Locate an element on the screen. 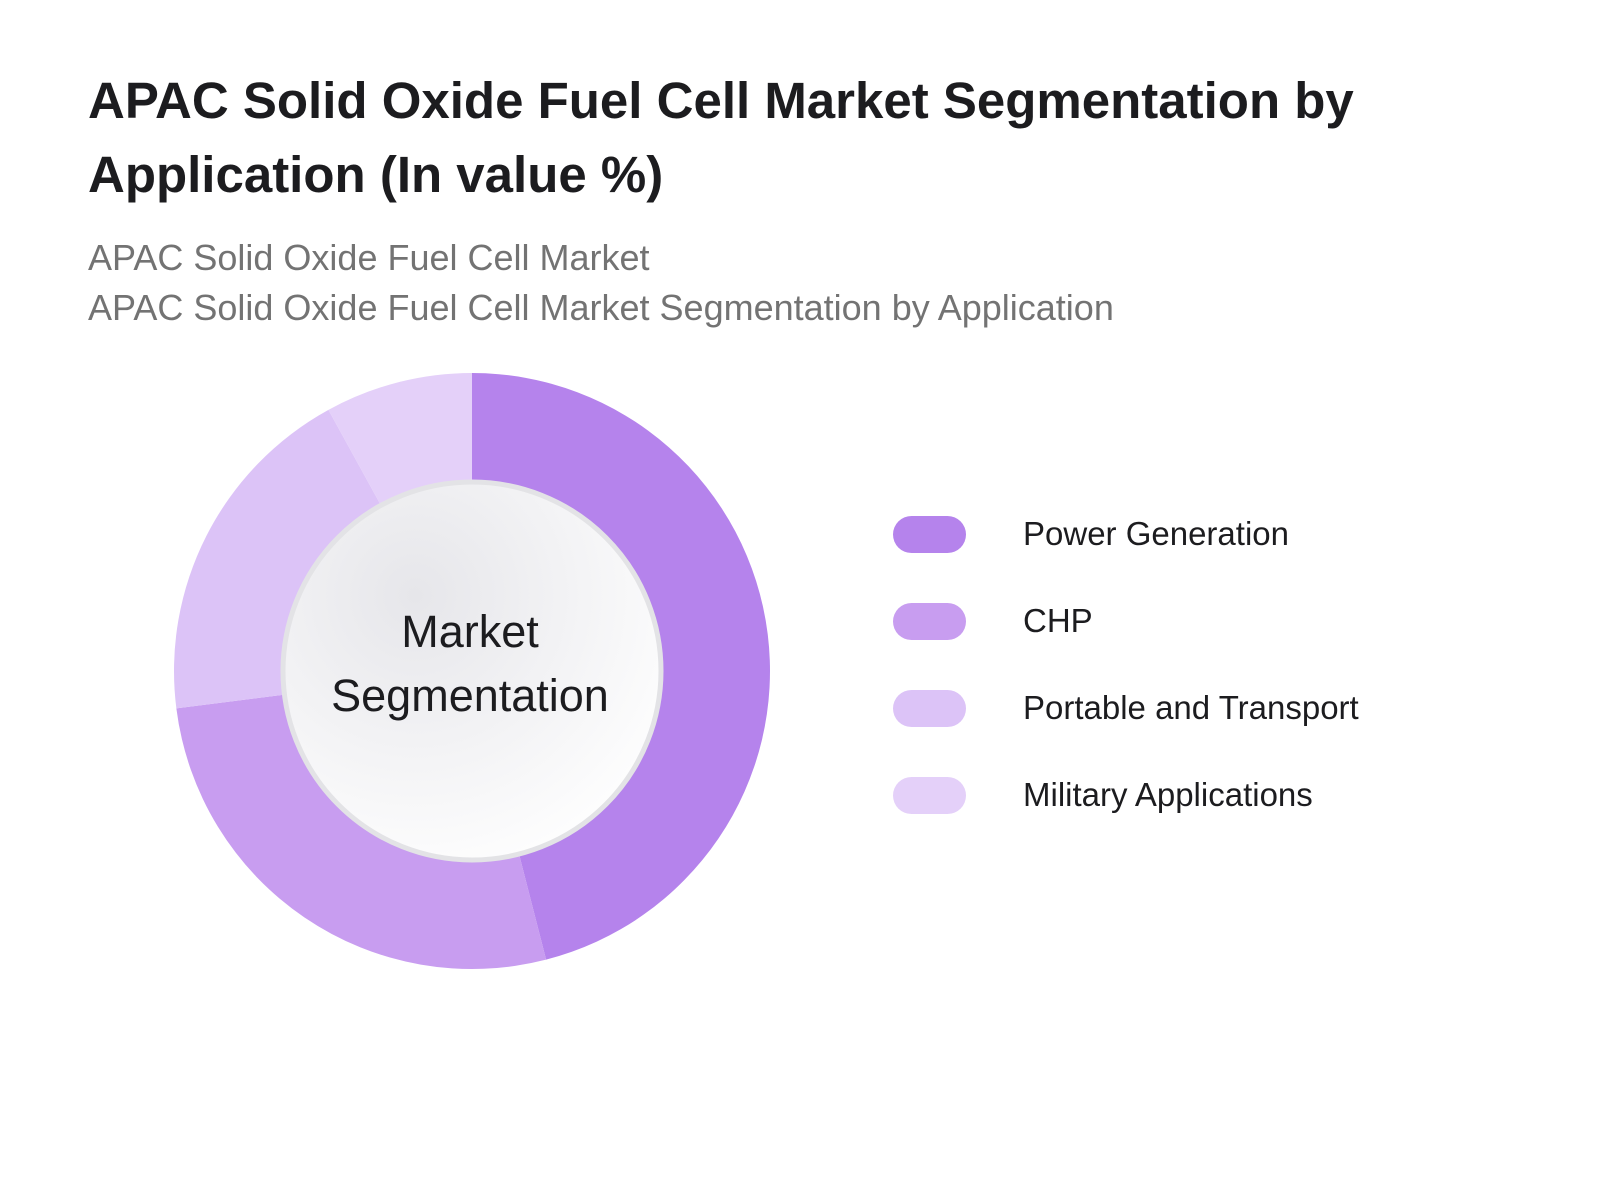 The width and height of the screenshot is (1600, 1200). legend-item-portable-and-transport: Portable and Transport is located at coordinates (1203, 717).